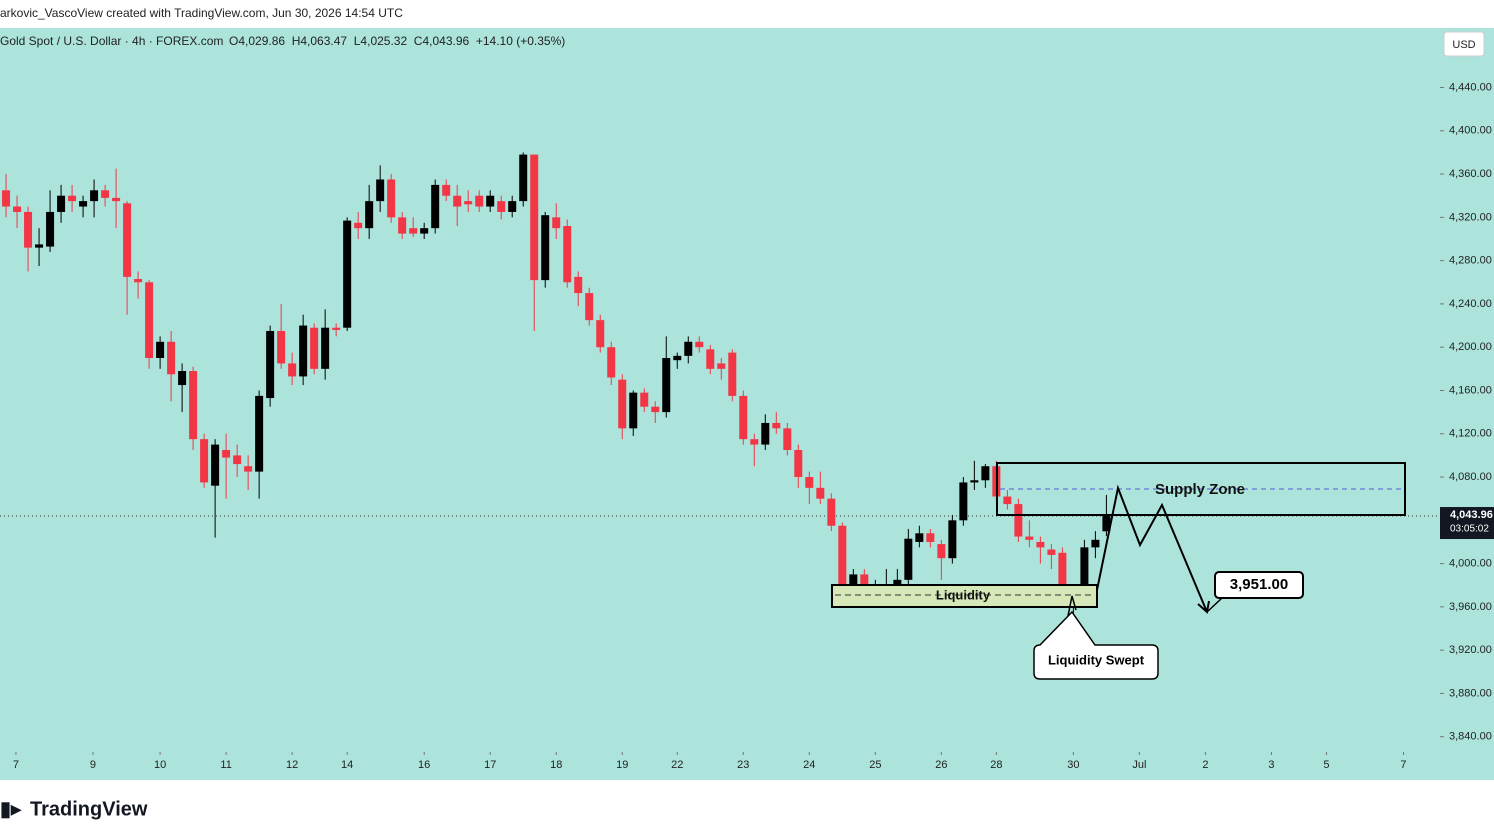 The height and width of the screenshot is (840, 1494). Describe the element at coordinates (1470, 564) in the screenshot. I see `y-tick-label: 4,000.00` at that location.